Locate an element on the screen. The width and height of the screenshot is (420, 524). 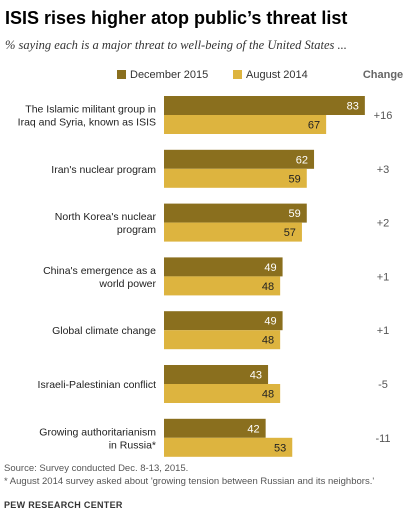
category-label: China's emergence as a is located at coordinates (99, 271).